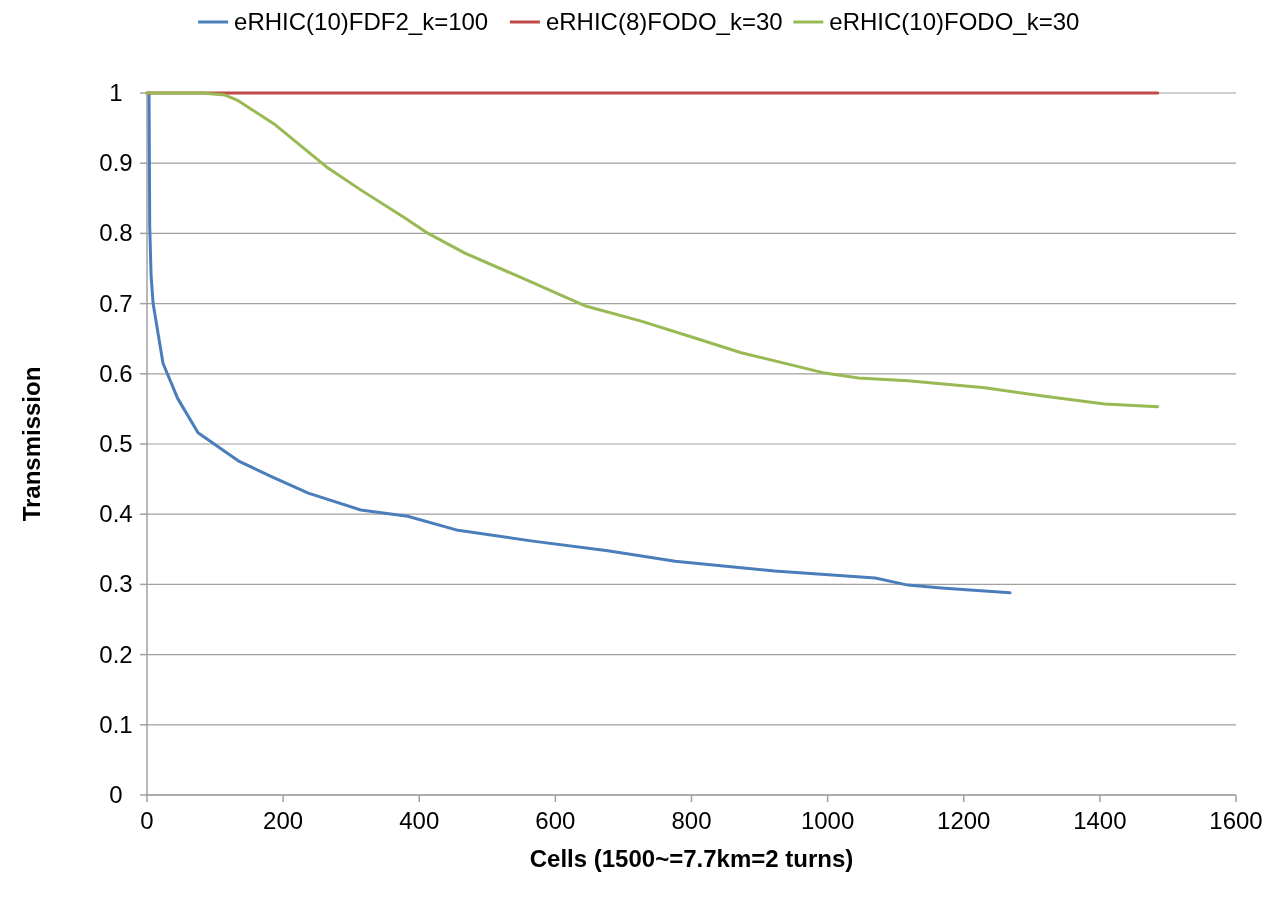  What do you see at coordinates (954, 21) in the screenshot?
I see `legend-label: eRHIC(10)FODO_k=30` at bounding box center [954, 21].